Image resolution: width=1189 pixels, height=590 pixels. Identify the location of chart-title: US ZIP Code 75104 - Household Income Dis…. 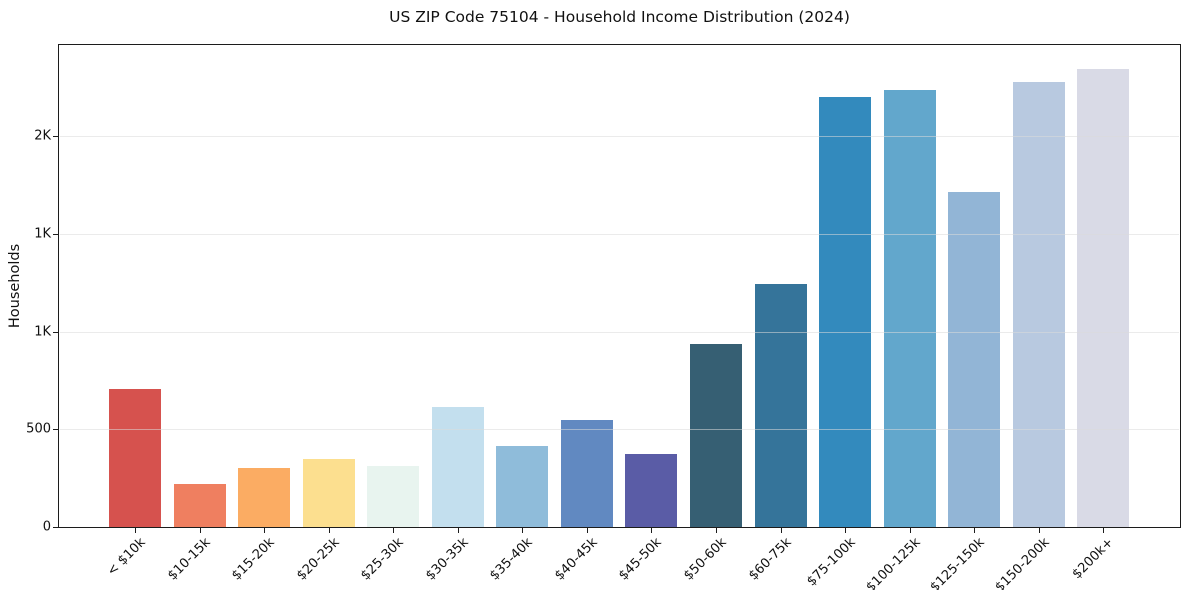
(619, 17).